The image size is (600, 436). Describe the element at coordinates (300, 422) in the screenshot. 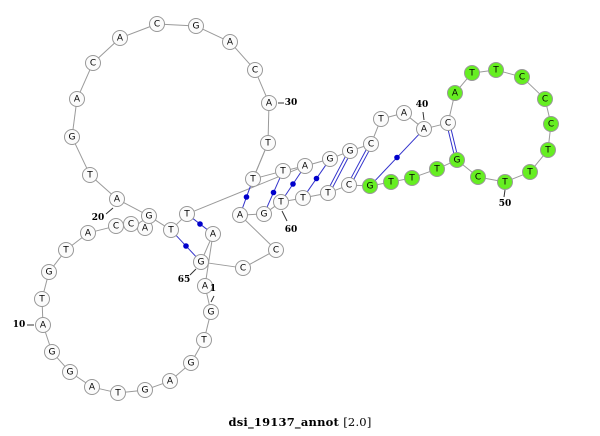

I see `figure-caption: dsi_19137_annot [2.0]` at that location.